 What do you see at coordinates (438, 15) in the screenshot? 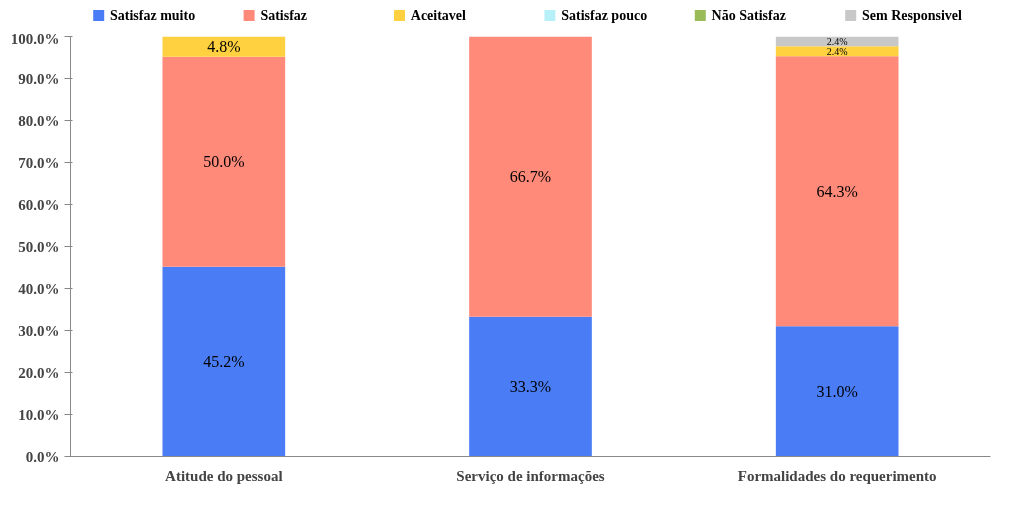
I see `legend-label: Aceitavel` at bounding box center [438, 15].